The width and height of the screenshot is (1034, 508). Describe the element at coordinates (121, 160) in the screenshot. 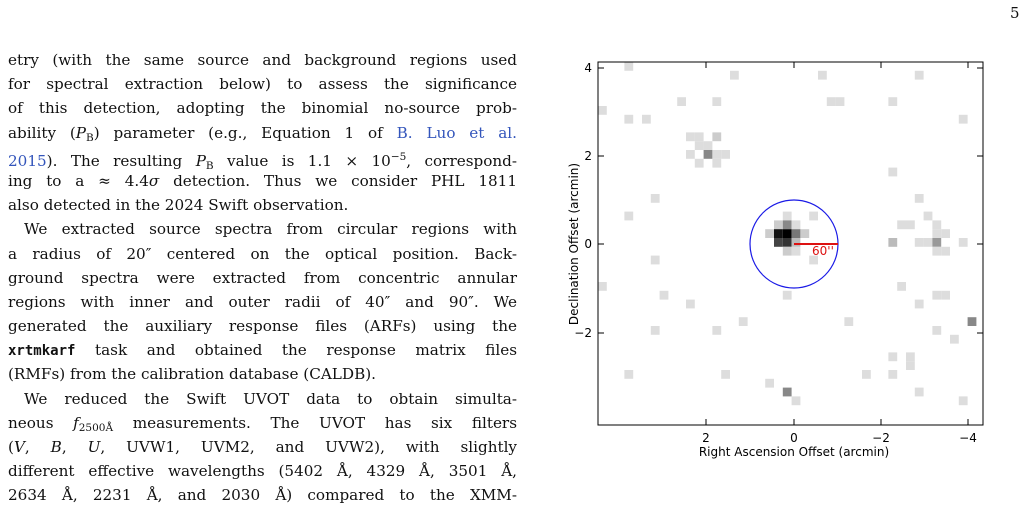

I see `run: ). The resulting` at that location.